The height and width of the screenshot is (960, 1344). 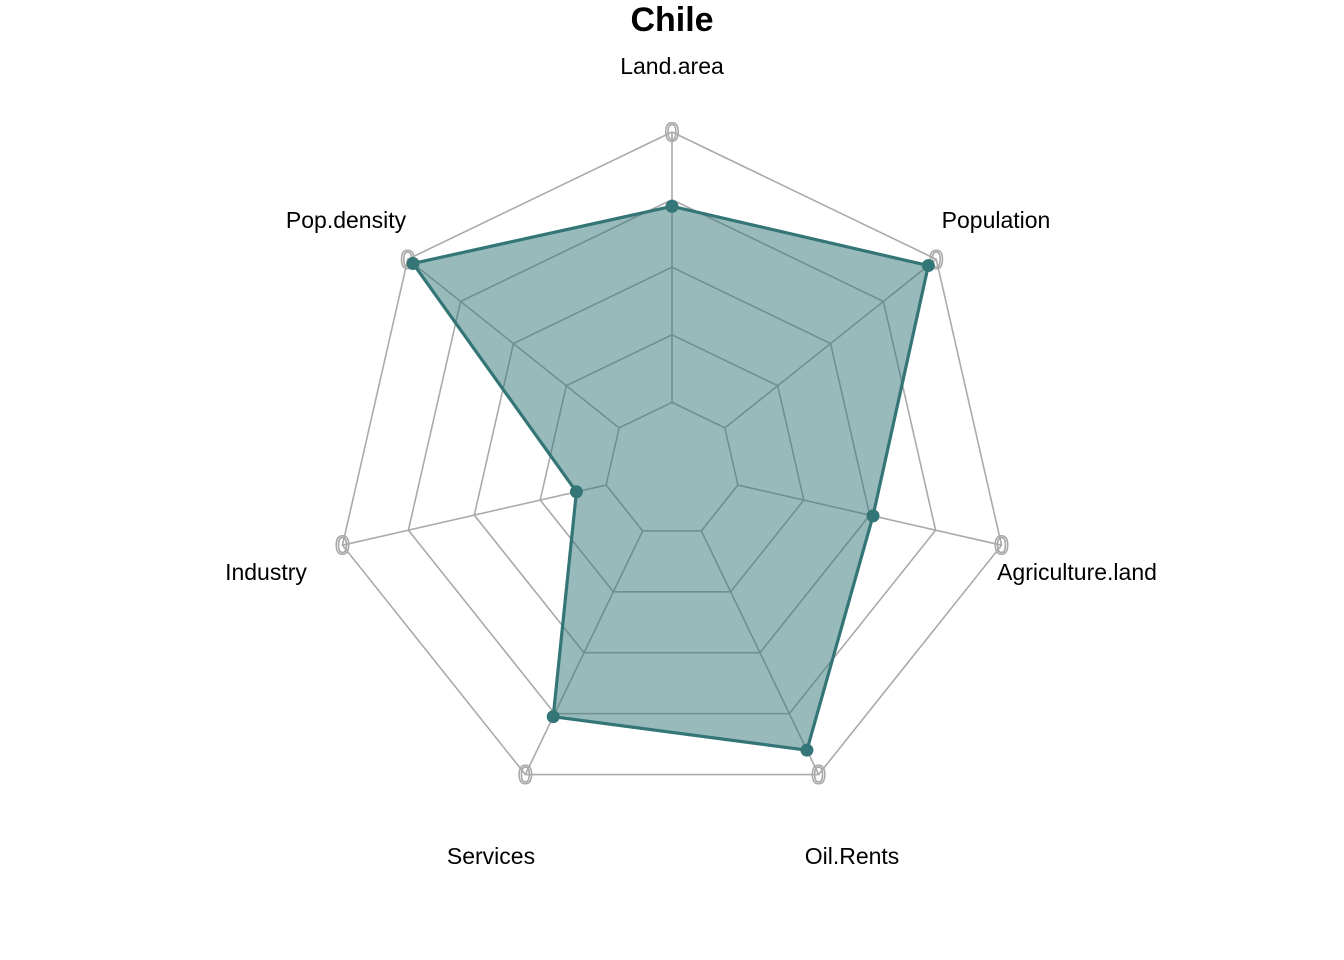 I want to click on data-point-services, so click(x=553, y=717).